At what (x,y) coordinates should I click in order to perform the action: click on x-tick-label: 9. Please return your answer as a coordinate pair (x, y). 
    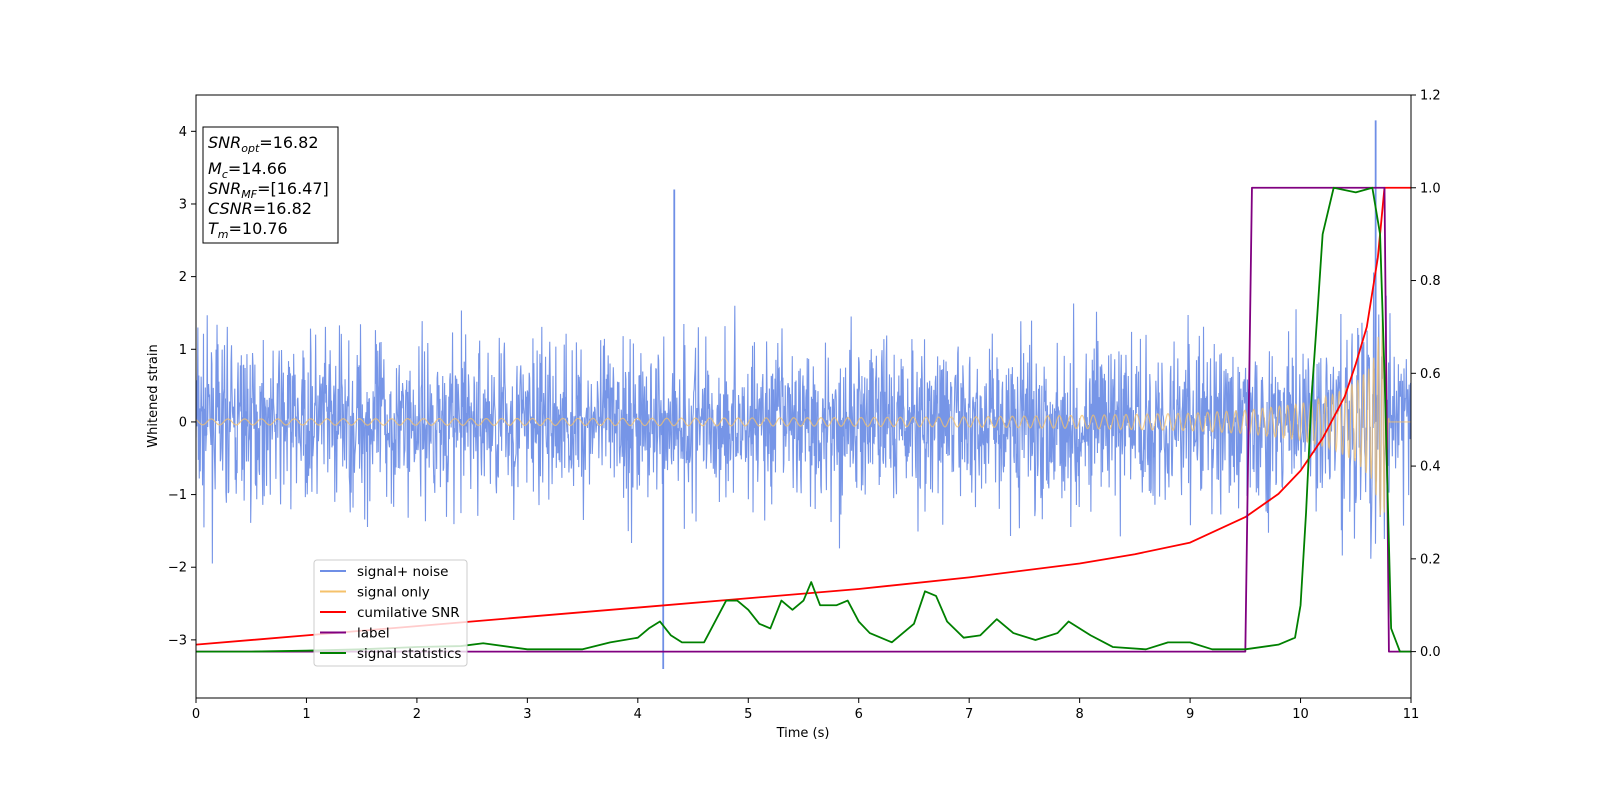
    Looking at the image, I should click on (1190, 714).